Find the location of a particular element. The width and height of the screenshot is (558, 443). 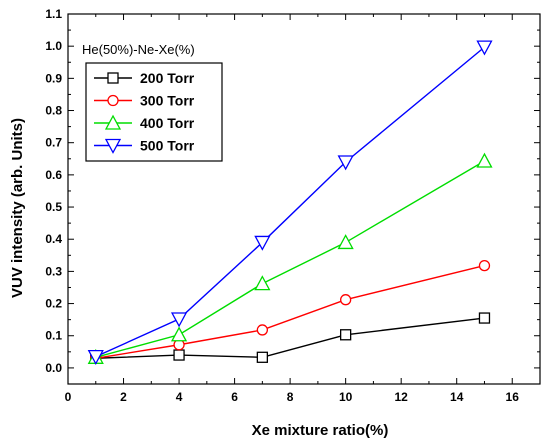

legend-label: 400 Torr is located at coordinates (167, 123).